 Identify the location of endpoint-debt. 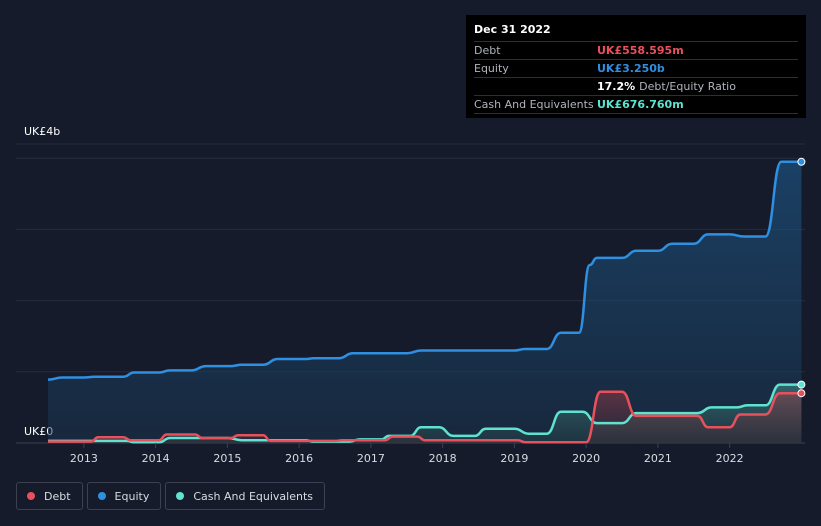
(801, 393).